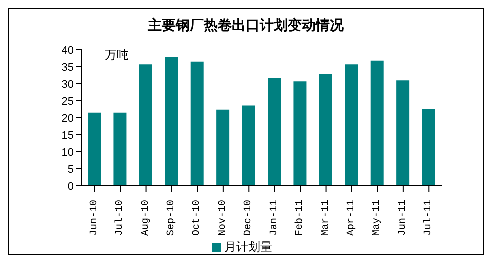 This screenshot has height=263, width=492. Describe the element at coordinates (71, 170) in the screenshot. I see `y-tick-label: 5` at that location.